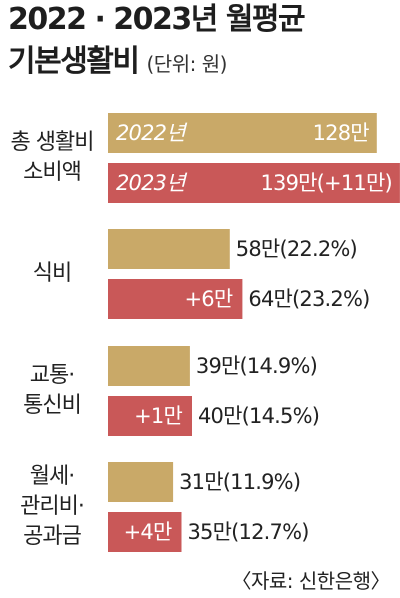  I want to click on chart-title-line2: 기본생활비 (단위: 원), so click(117, 63).